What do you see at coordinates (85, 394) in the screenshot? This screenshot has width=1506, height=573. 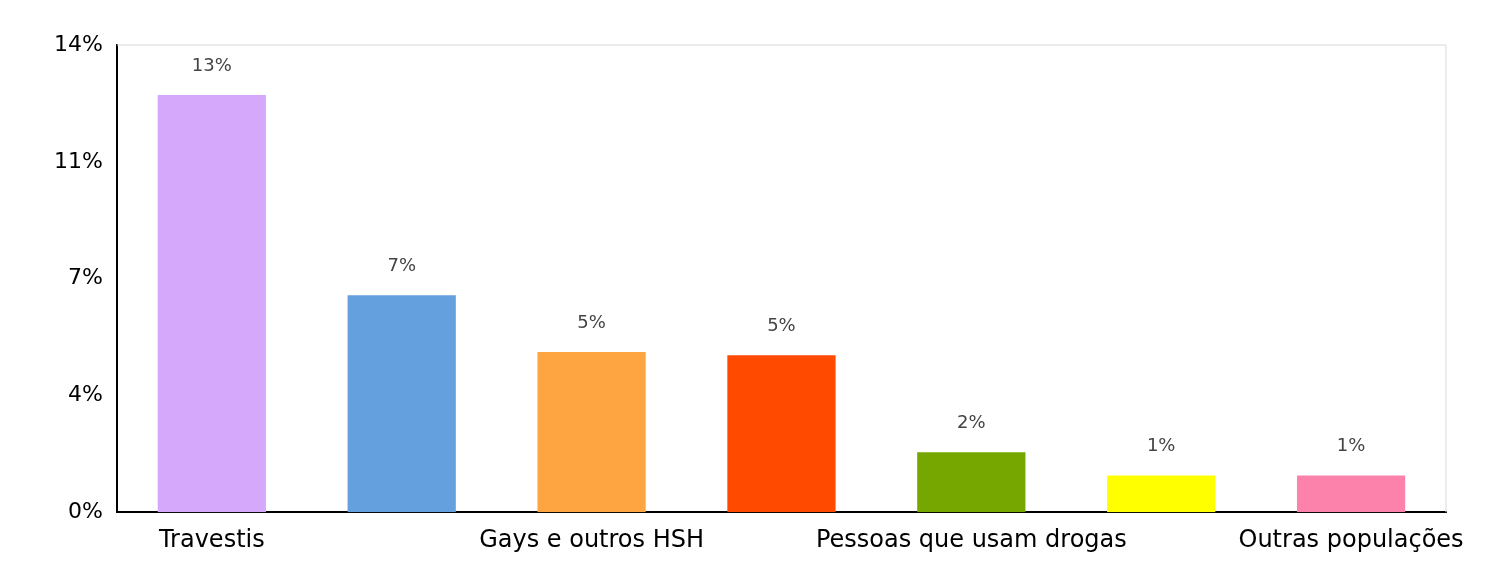 I see `y-tick-label: 4%` at bounding box center [85, 394].